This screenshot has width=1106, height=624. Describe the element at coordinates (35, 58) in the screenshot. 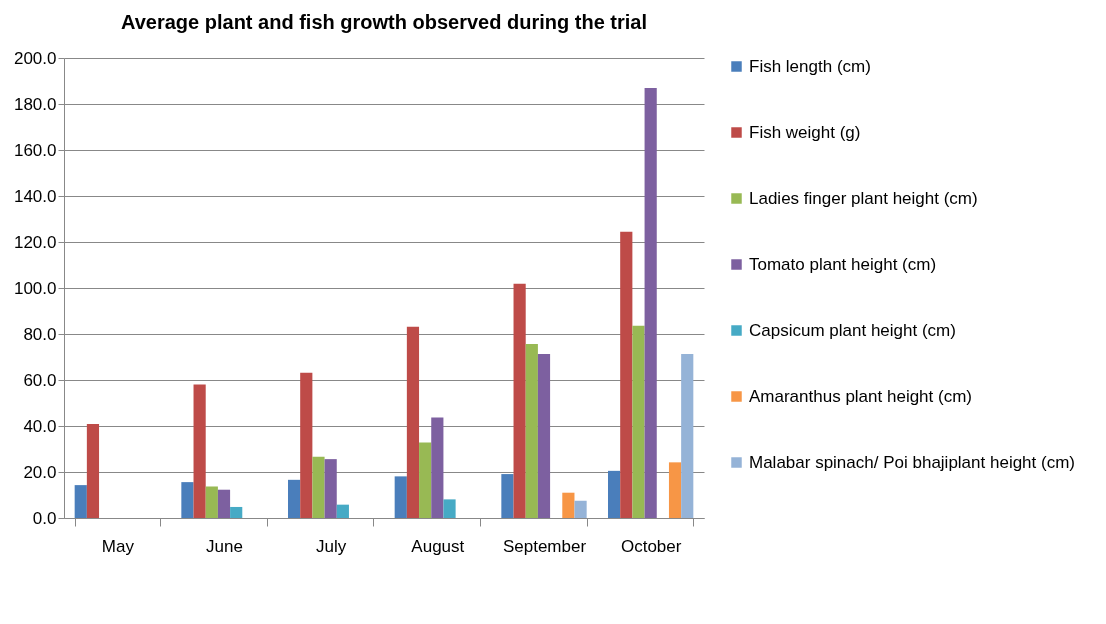

I see `y-tick-label: 200.0` at that location.